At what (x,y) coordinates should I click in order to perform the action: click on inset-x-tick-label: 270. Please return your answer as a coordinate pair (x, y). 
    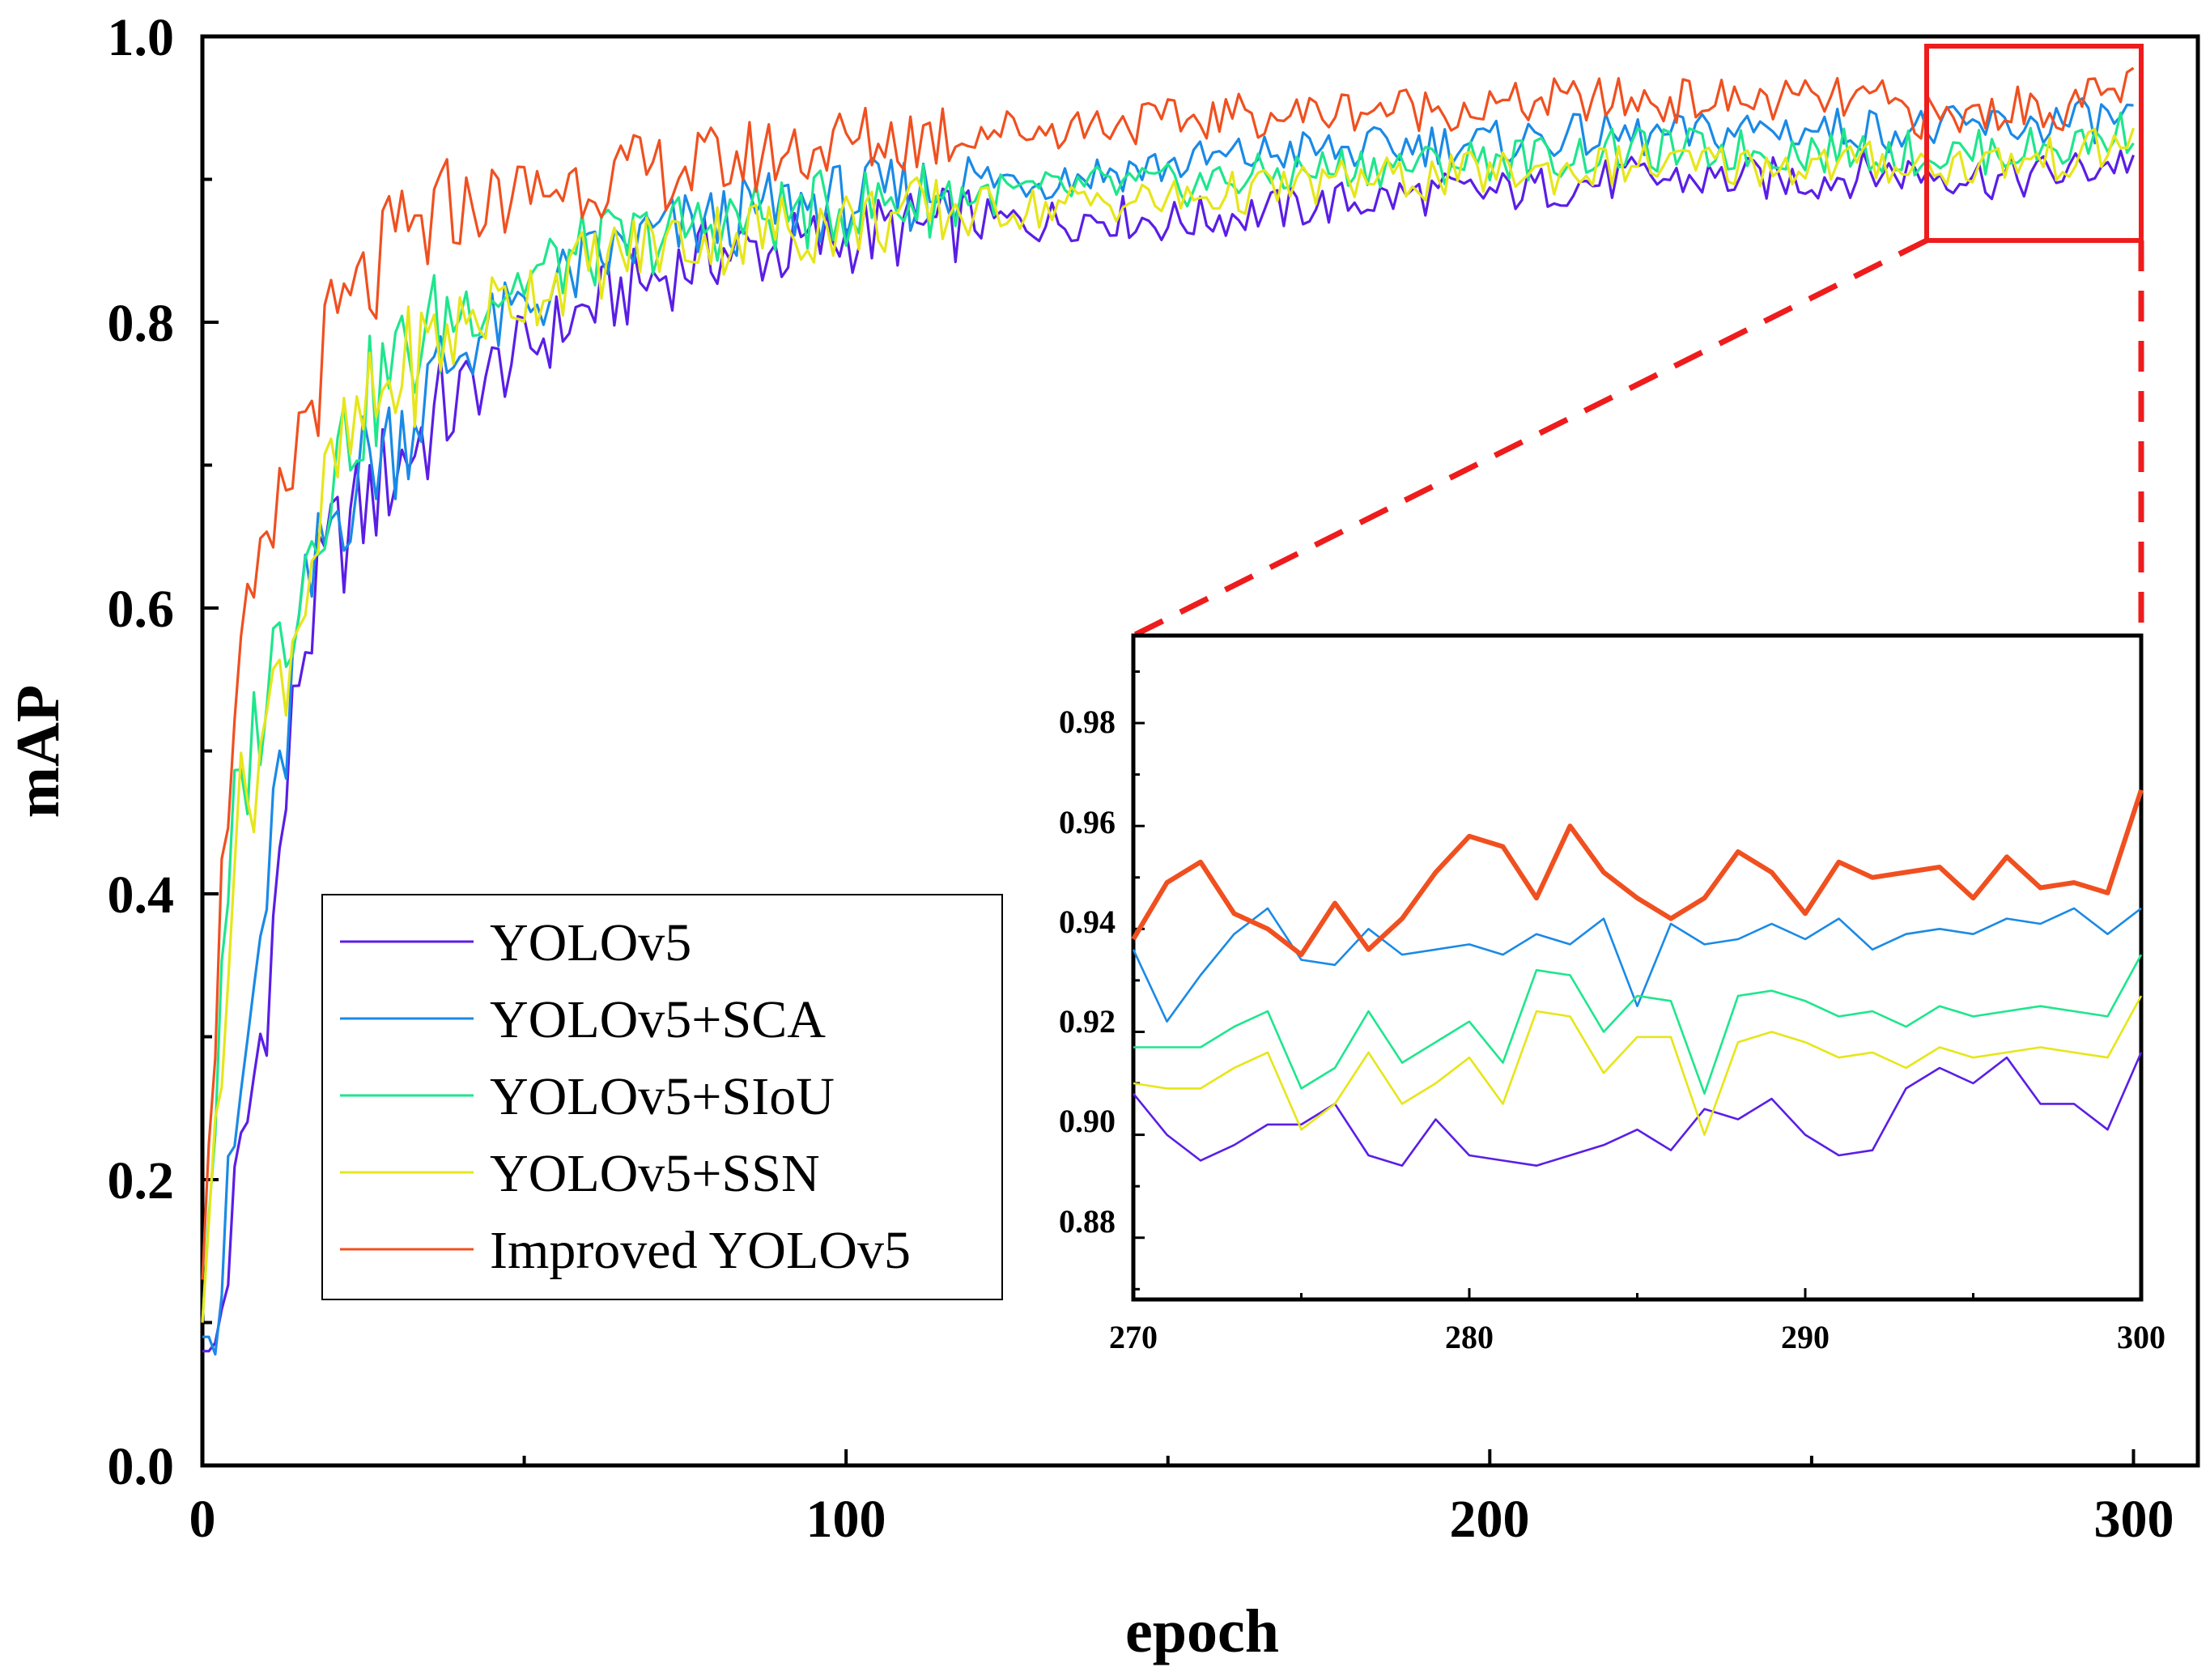
    Looking at the image, I should click on (1133, 1337).